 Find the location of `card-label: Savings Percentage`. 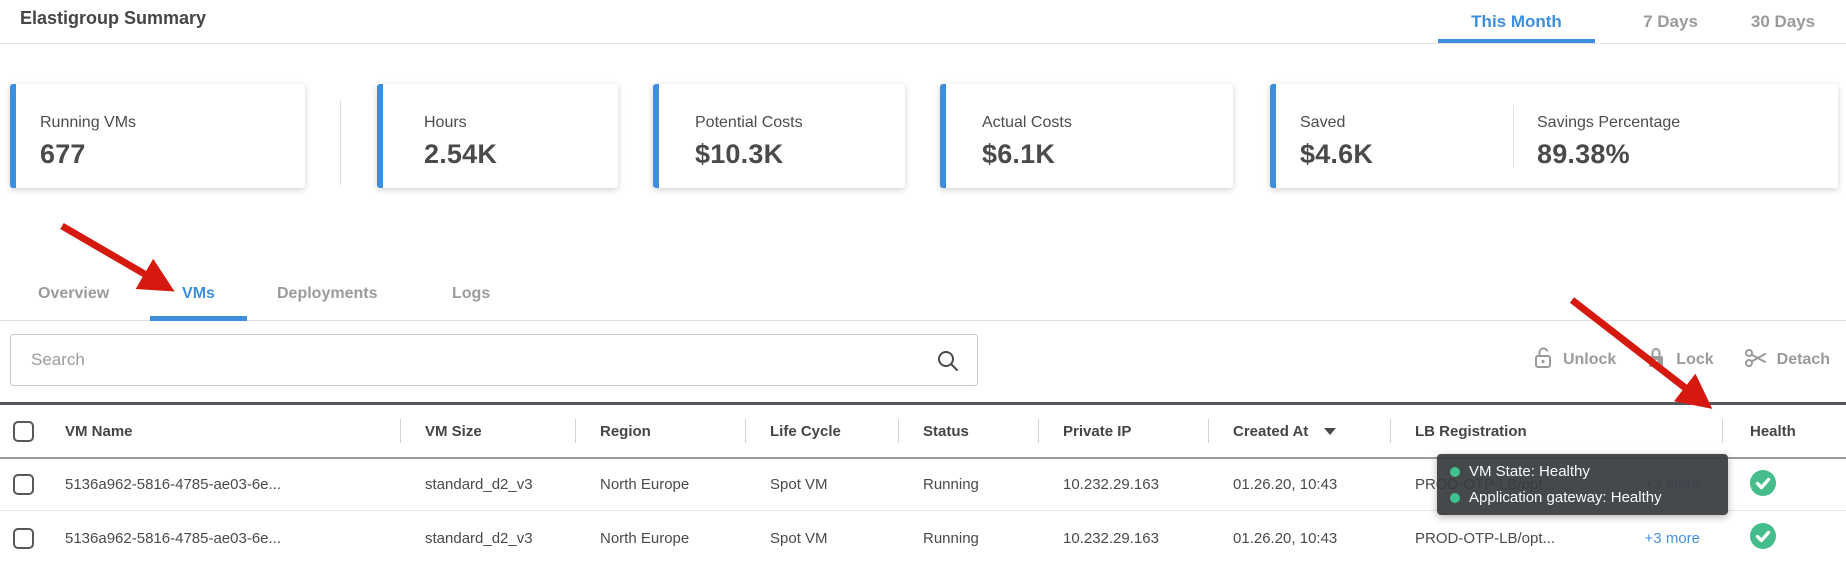

card-label: Savings Percentage is located at coordinates (1609, 122).